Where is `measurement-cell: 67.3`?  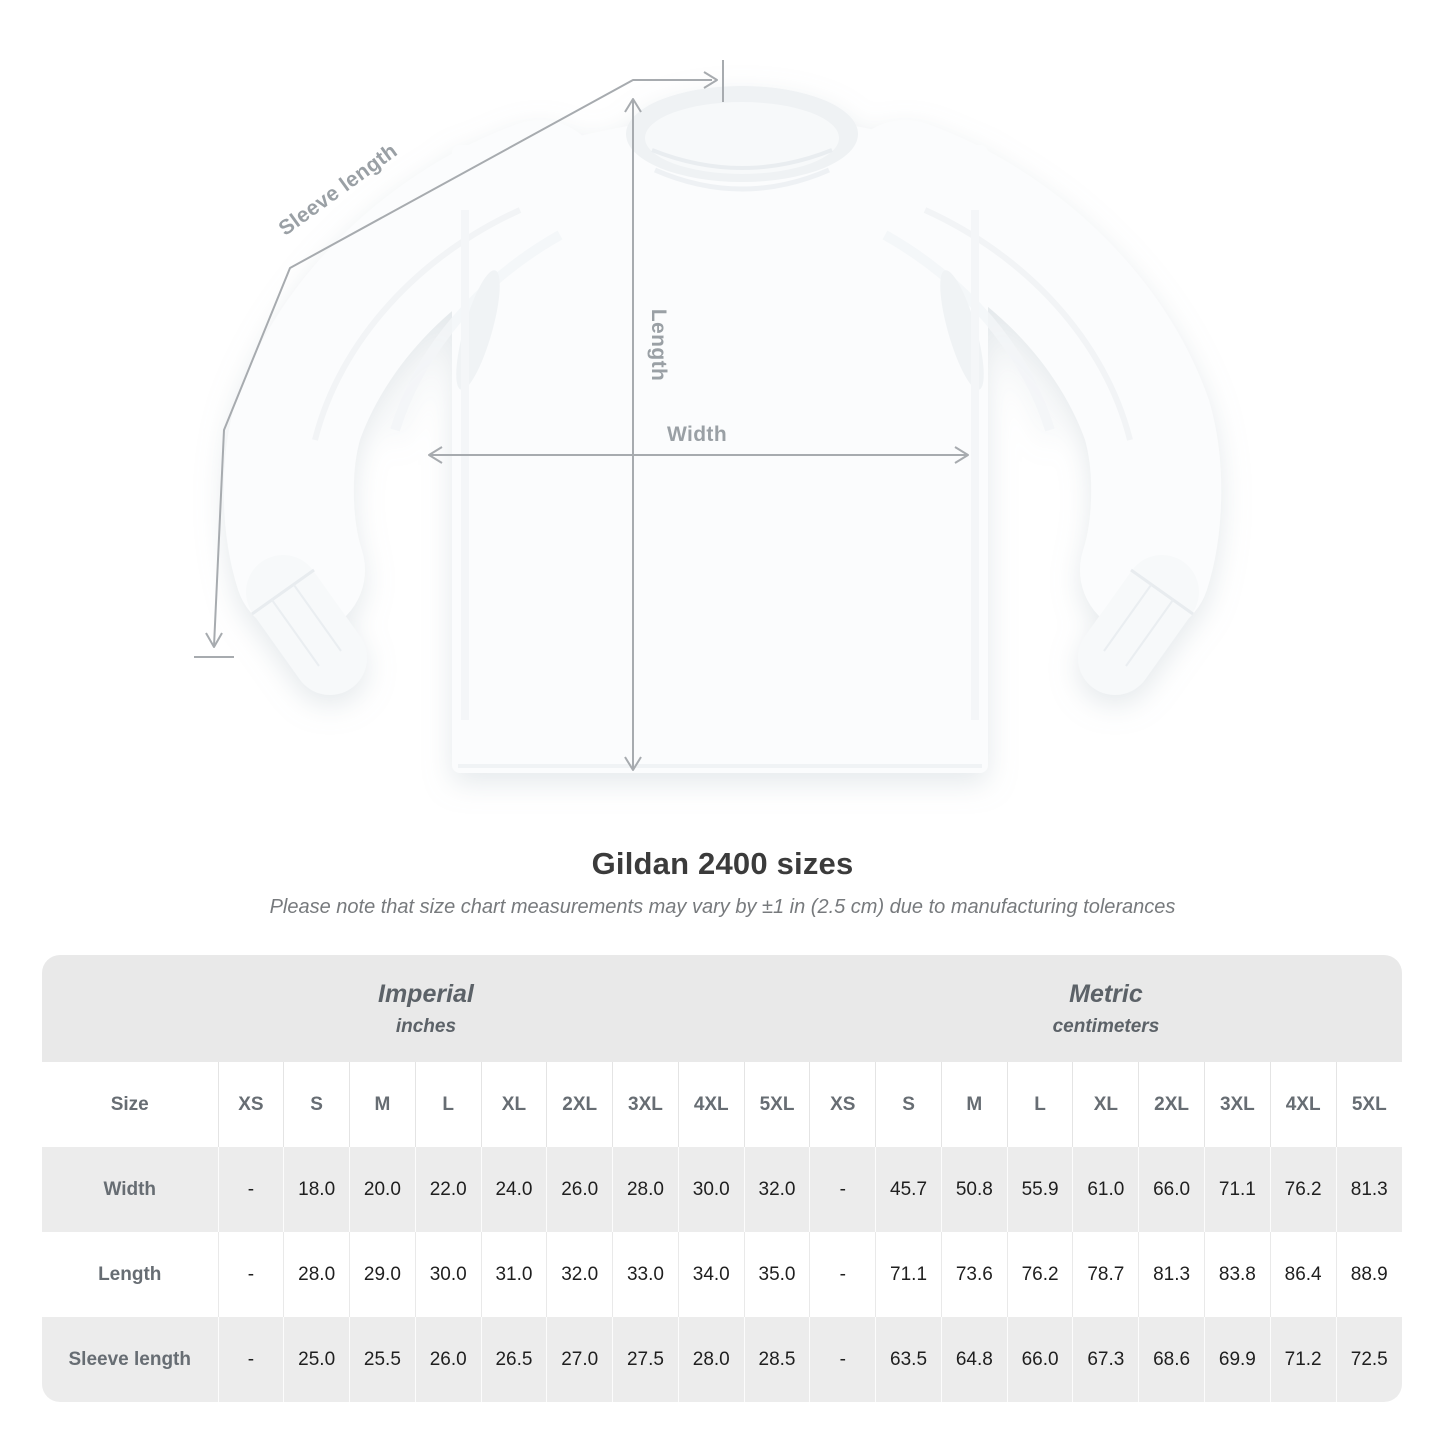
measurement-cell: 67.3 is located at coordinates (1105, 1359).